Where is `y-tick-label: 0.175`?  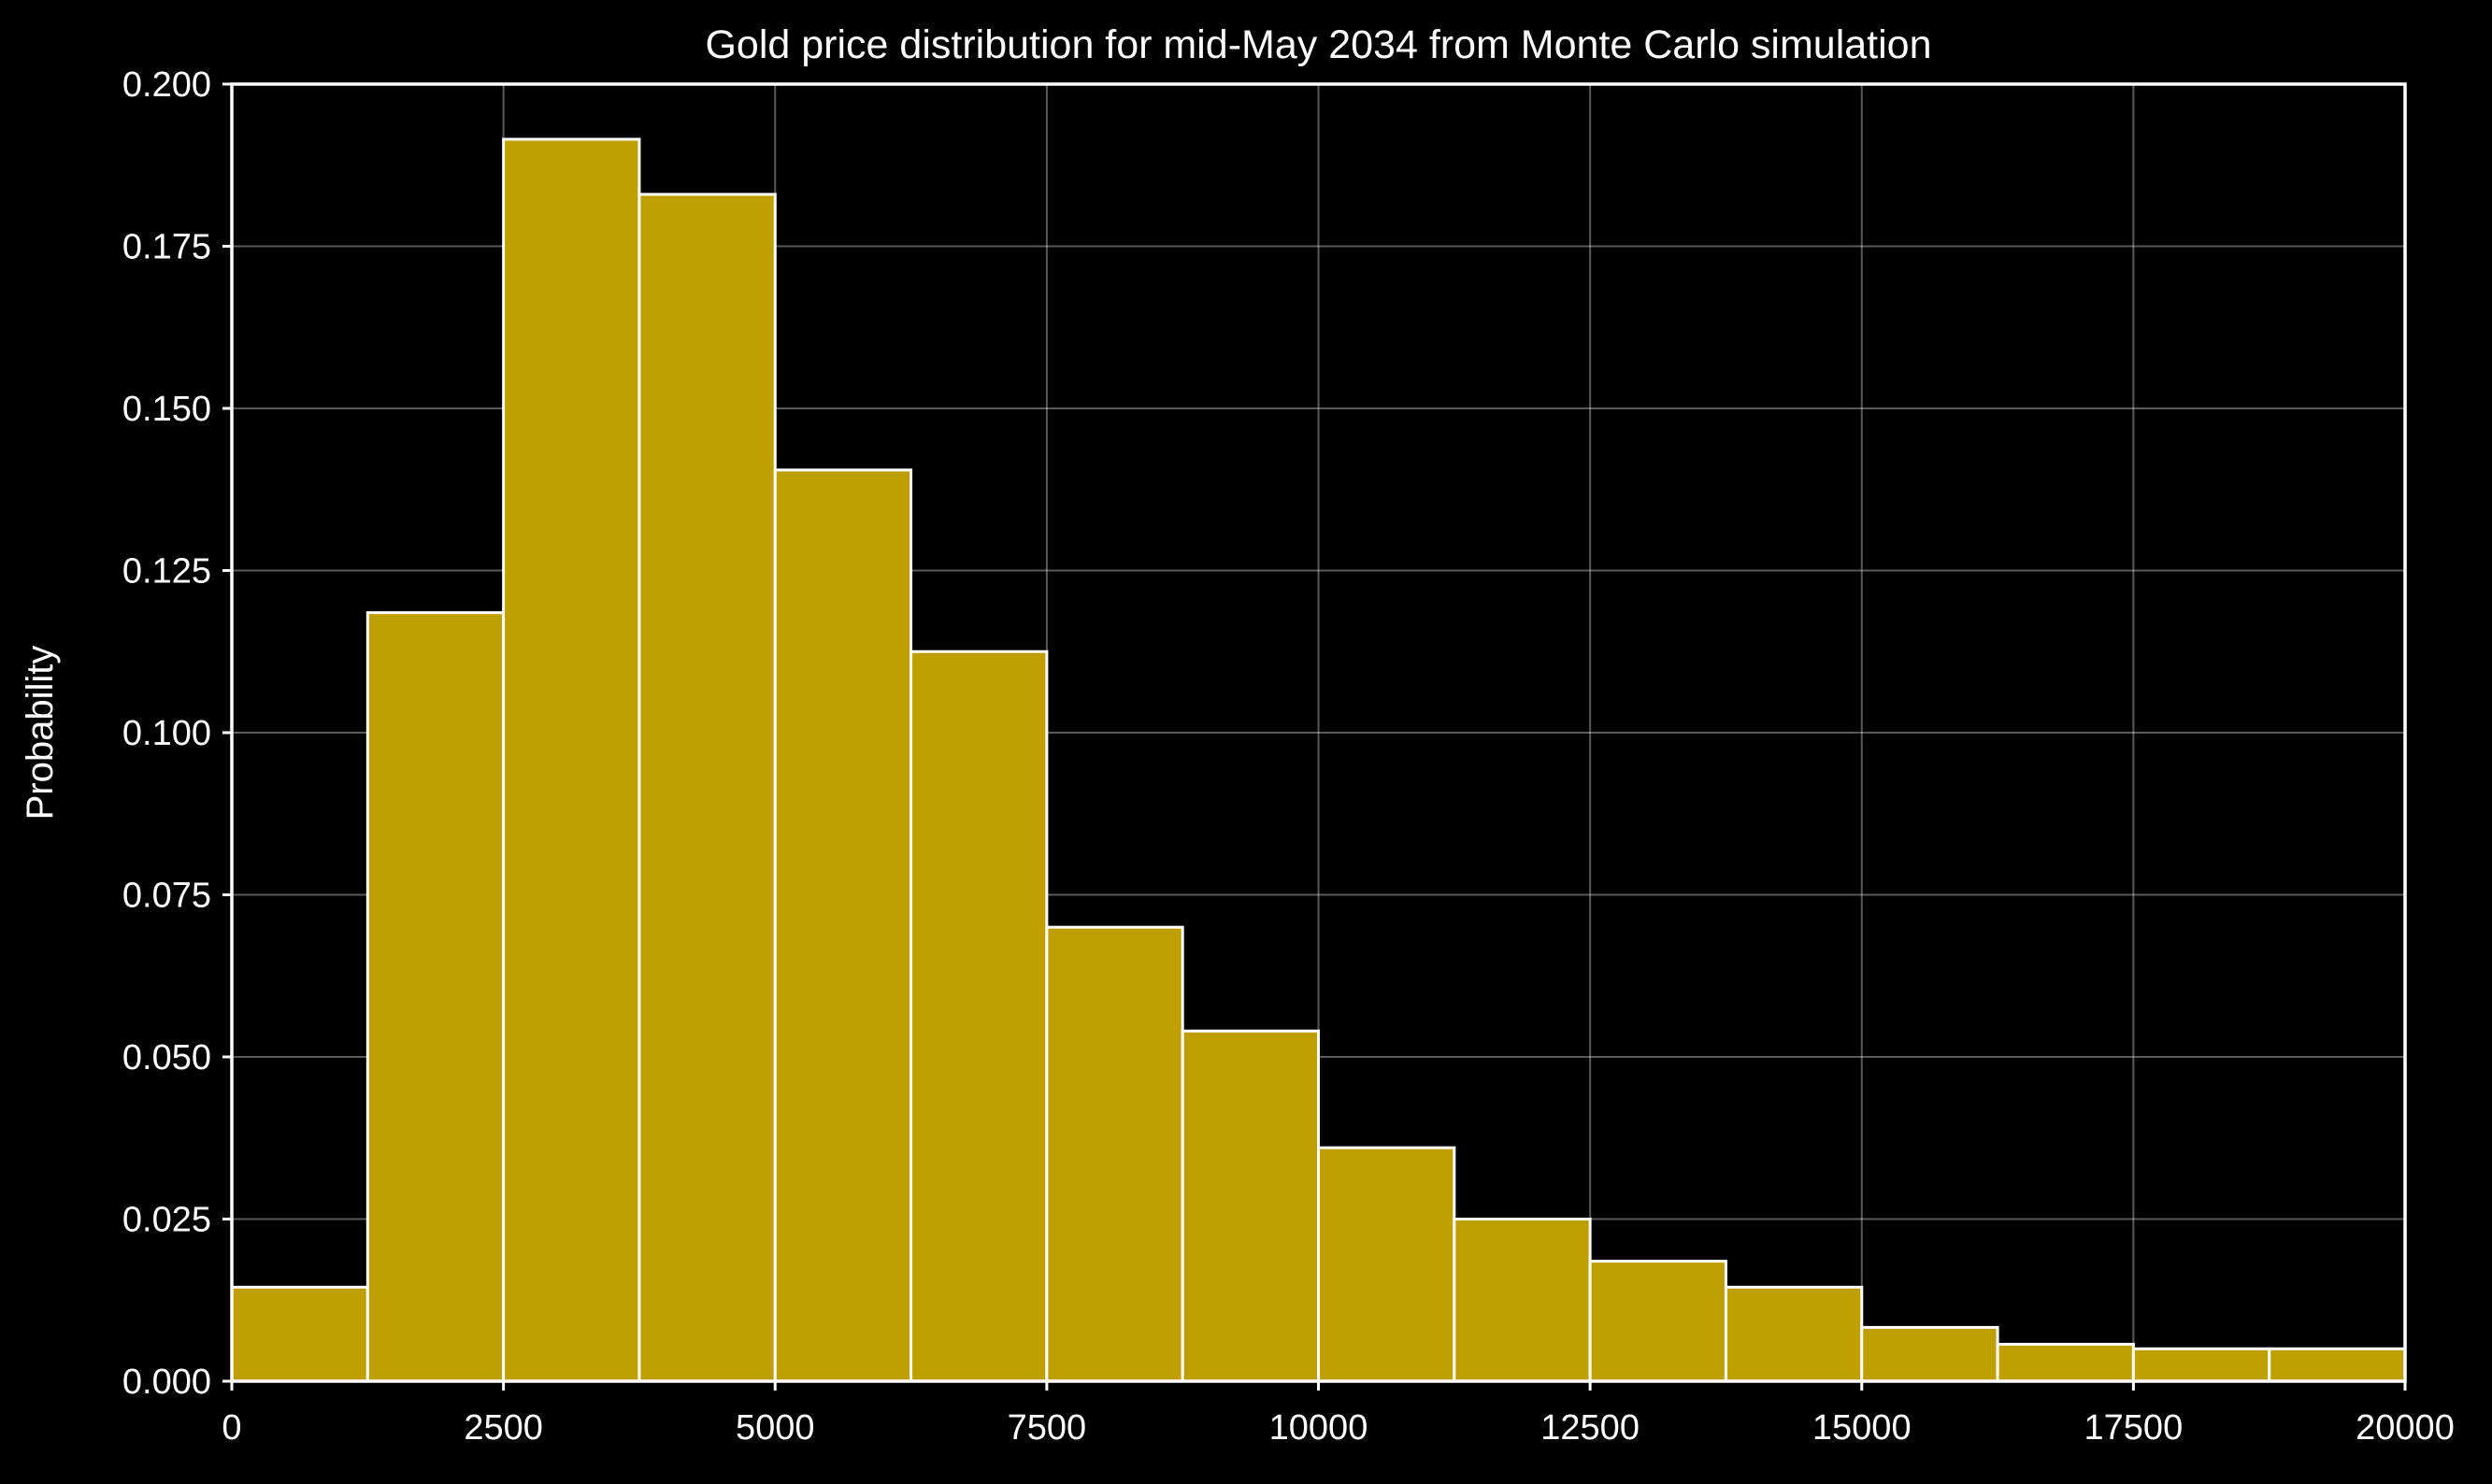 y-tick-label: 0.175 is located at coordinates (166, 247).